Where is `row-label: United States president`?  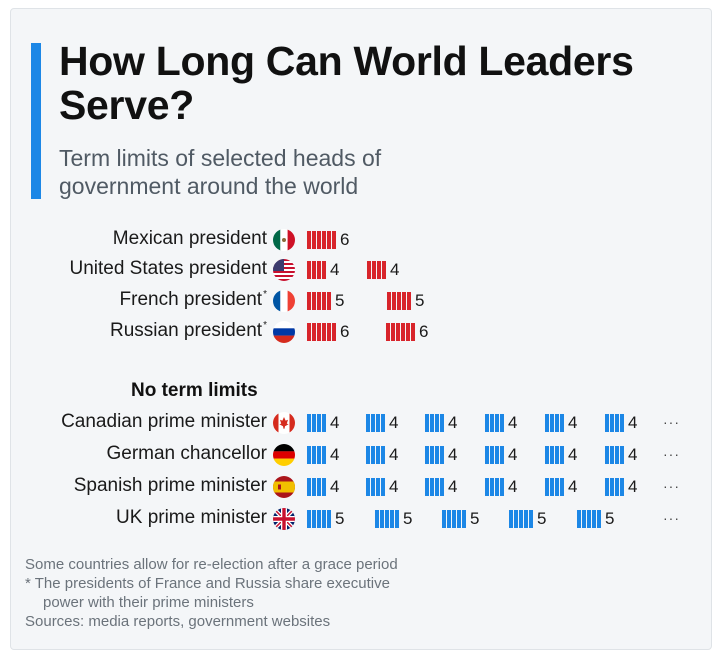 row-label: United States president is located at coordinates (168, 269).